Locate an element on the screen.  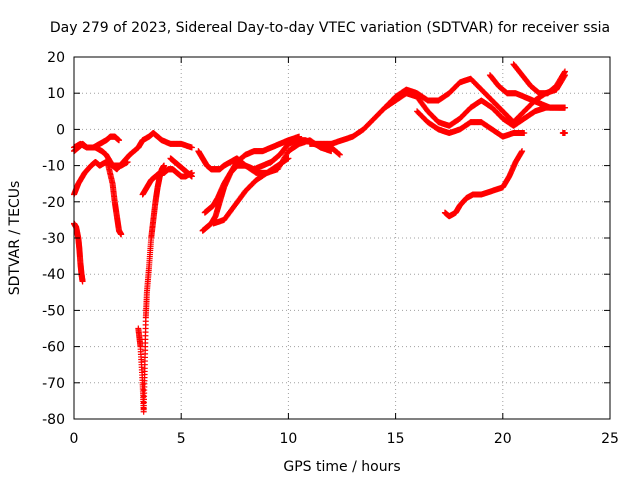
x-tick-label: 0 is located at coordinates (74, 439).